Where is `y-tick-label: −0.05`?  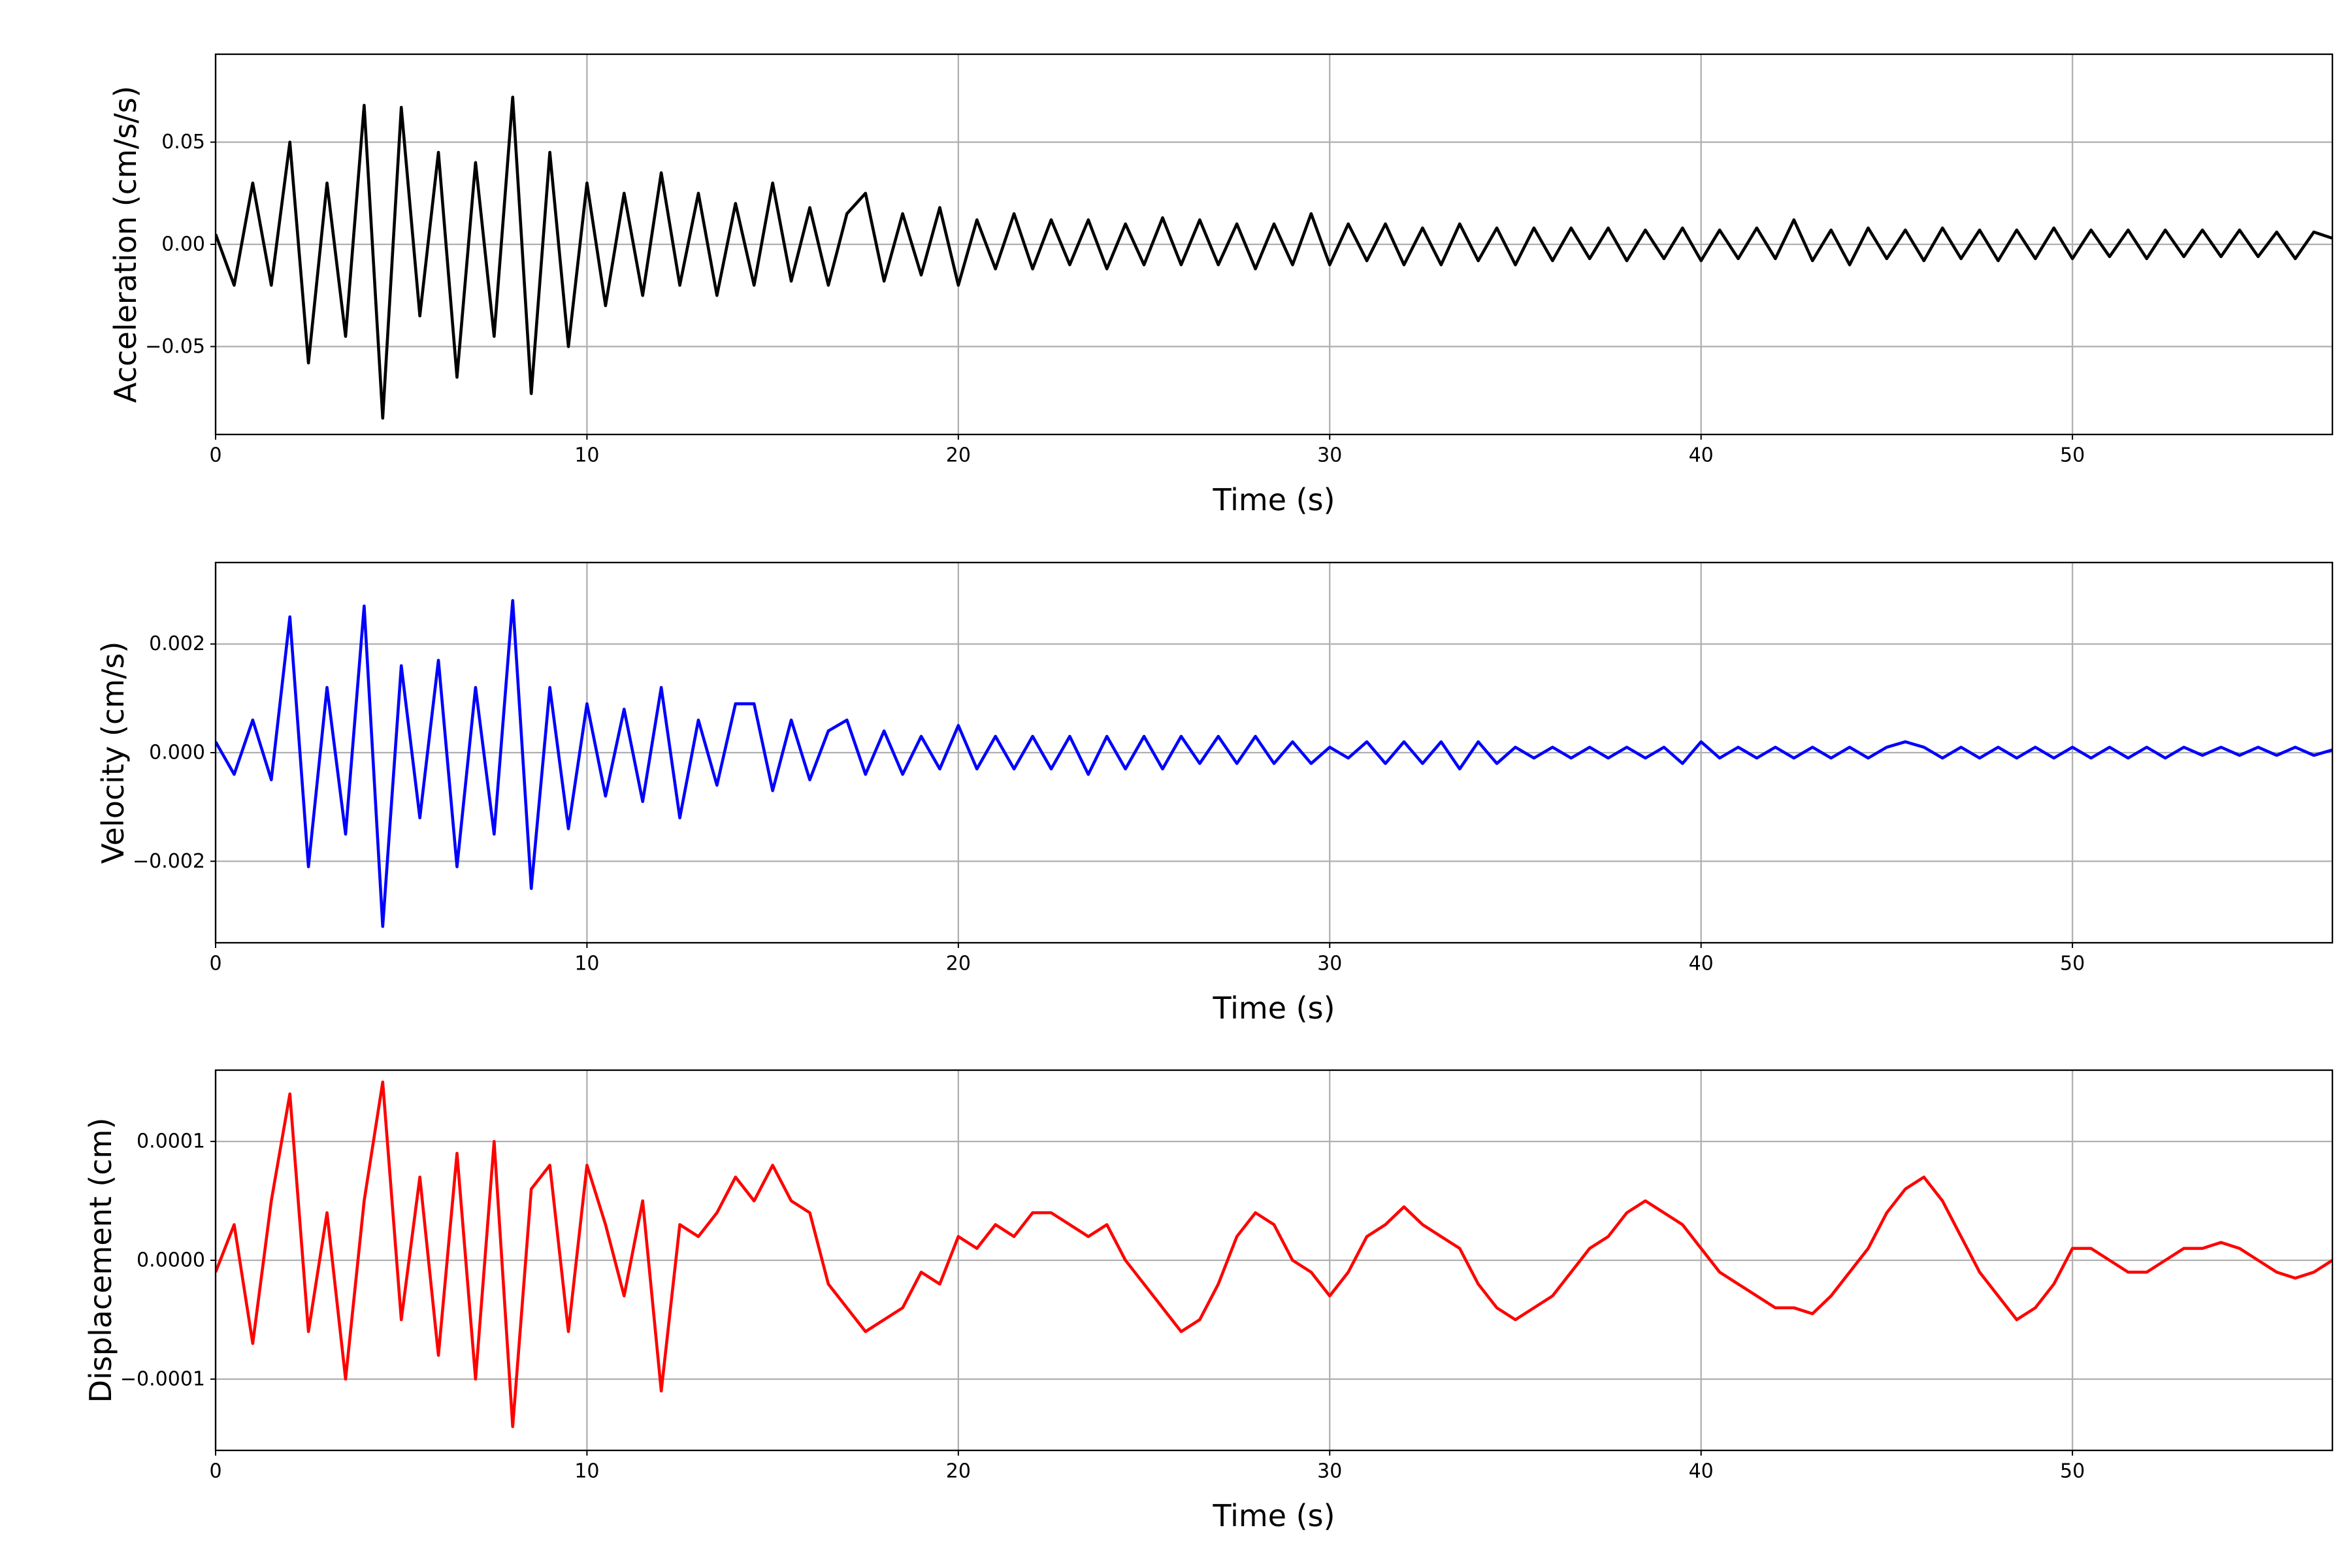 y-tick-label: −0.05 is located at coordinates (175, 346).